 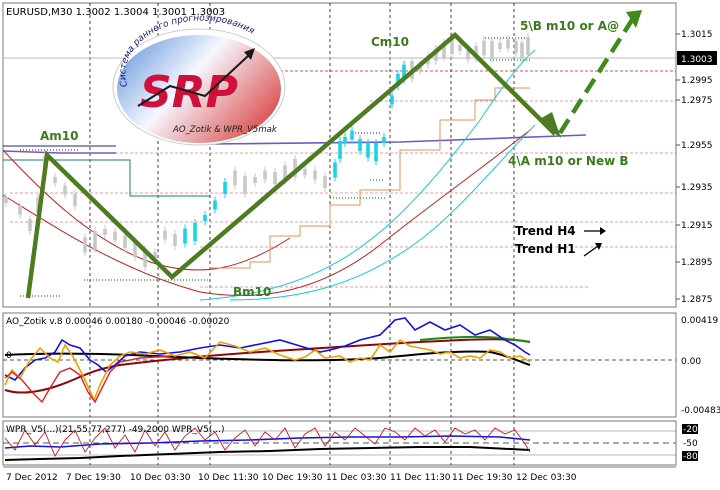 I want to click on time-axis-label: 7 Dec 19:30, so click(x=93, y=478).